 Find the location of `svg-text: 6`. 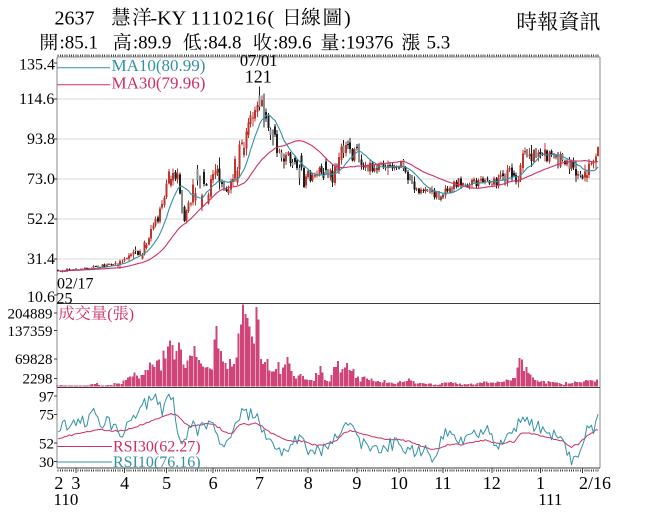

svg-text: 6 is located at coordinates (213, 483).